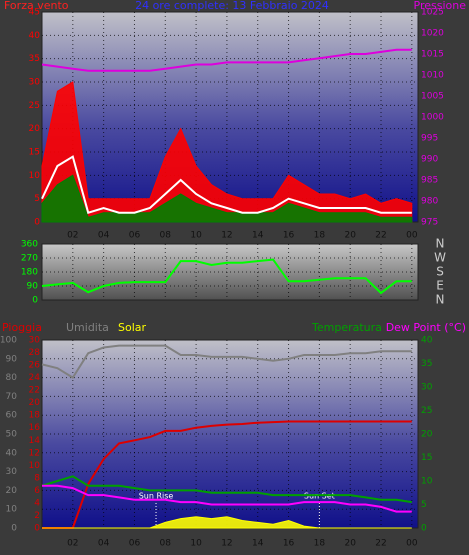  What do you see at coordinates (429, 223) in the screenshot?
I see `y2-tick-label: 975` at bounding box center [429, 223].